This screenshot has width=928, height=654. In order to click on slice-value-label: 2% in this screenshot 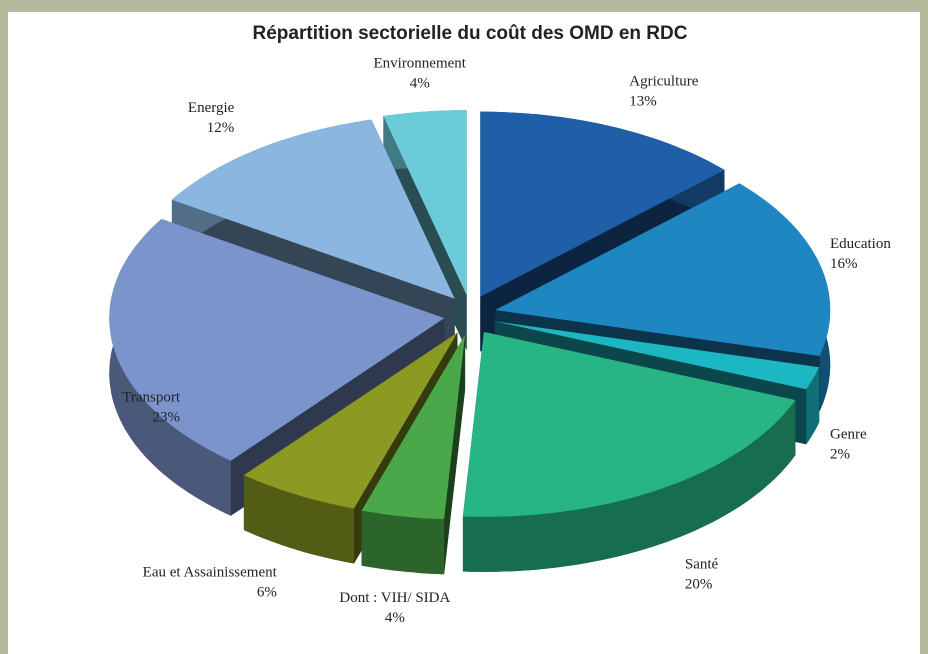, I will do `click(840, 455)`.